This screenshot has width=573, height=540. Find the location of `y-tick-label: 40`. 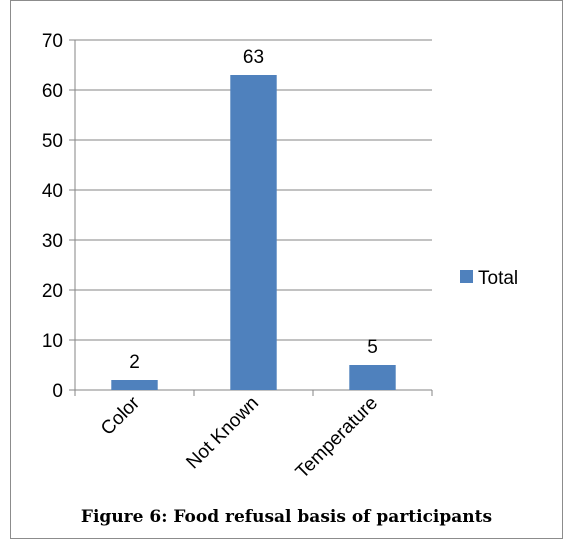

y-tick-label: 40 is located at coordinates (52, 191).